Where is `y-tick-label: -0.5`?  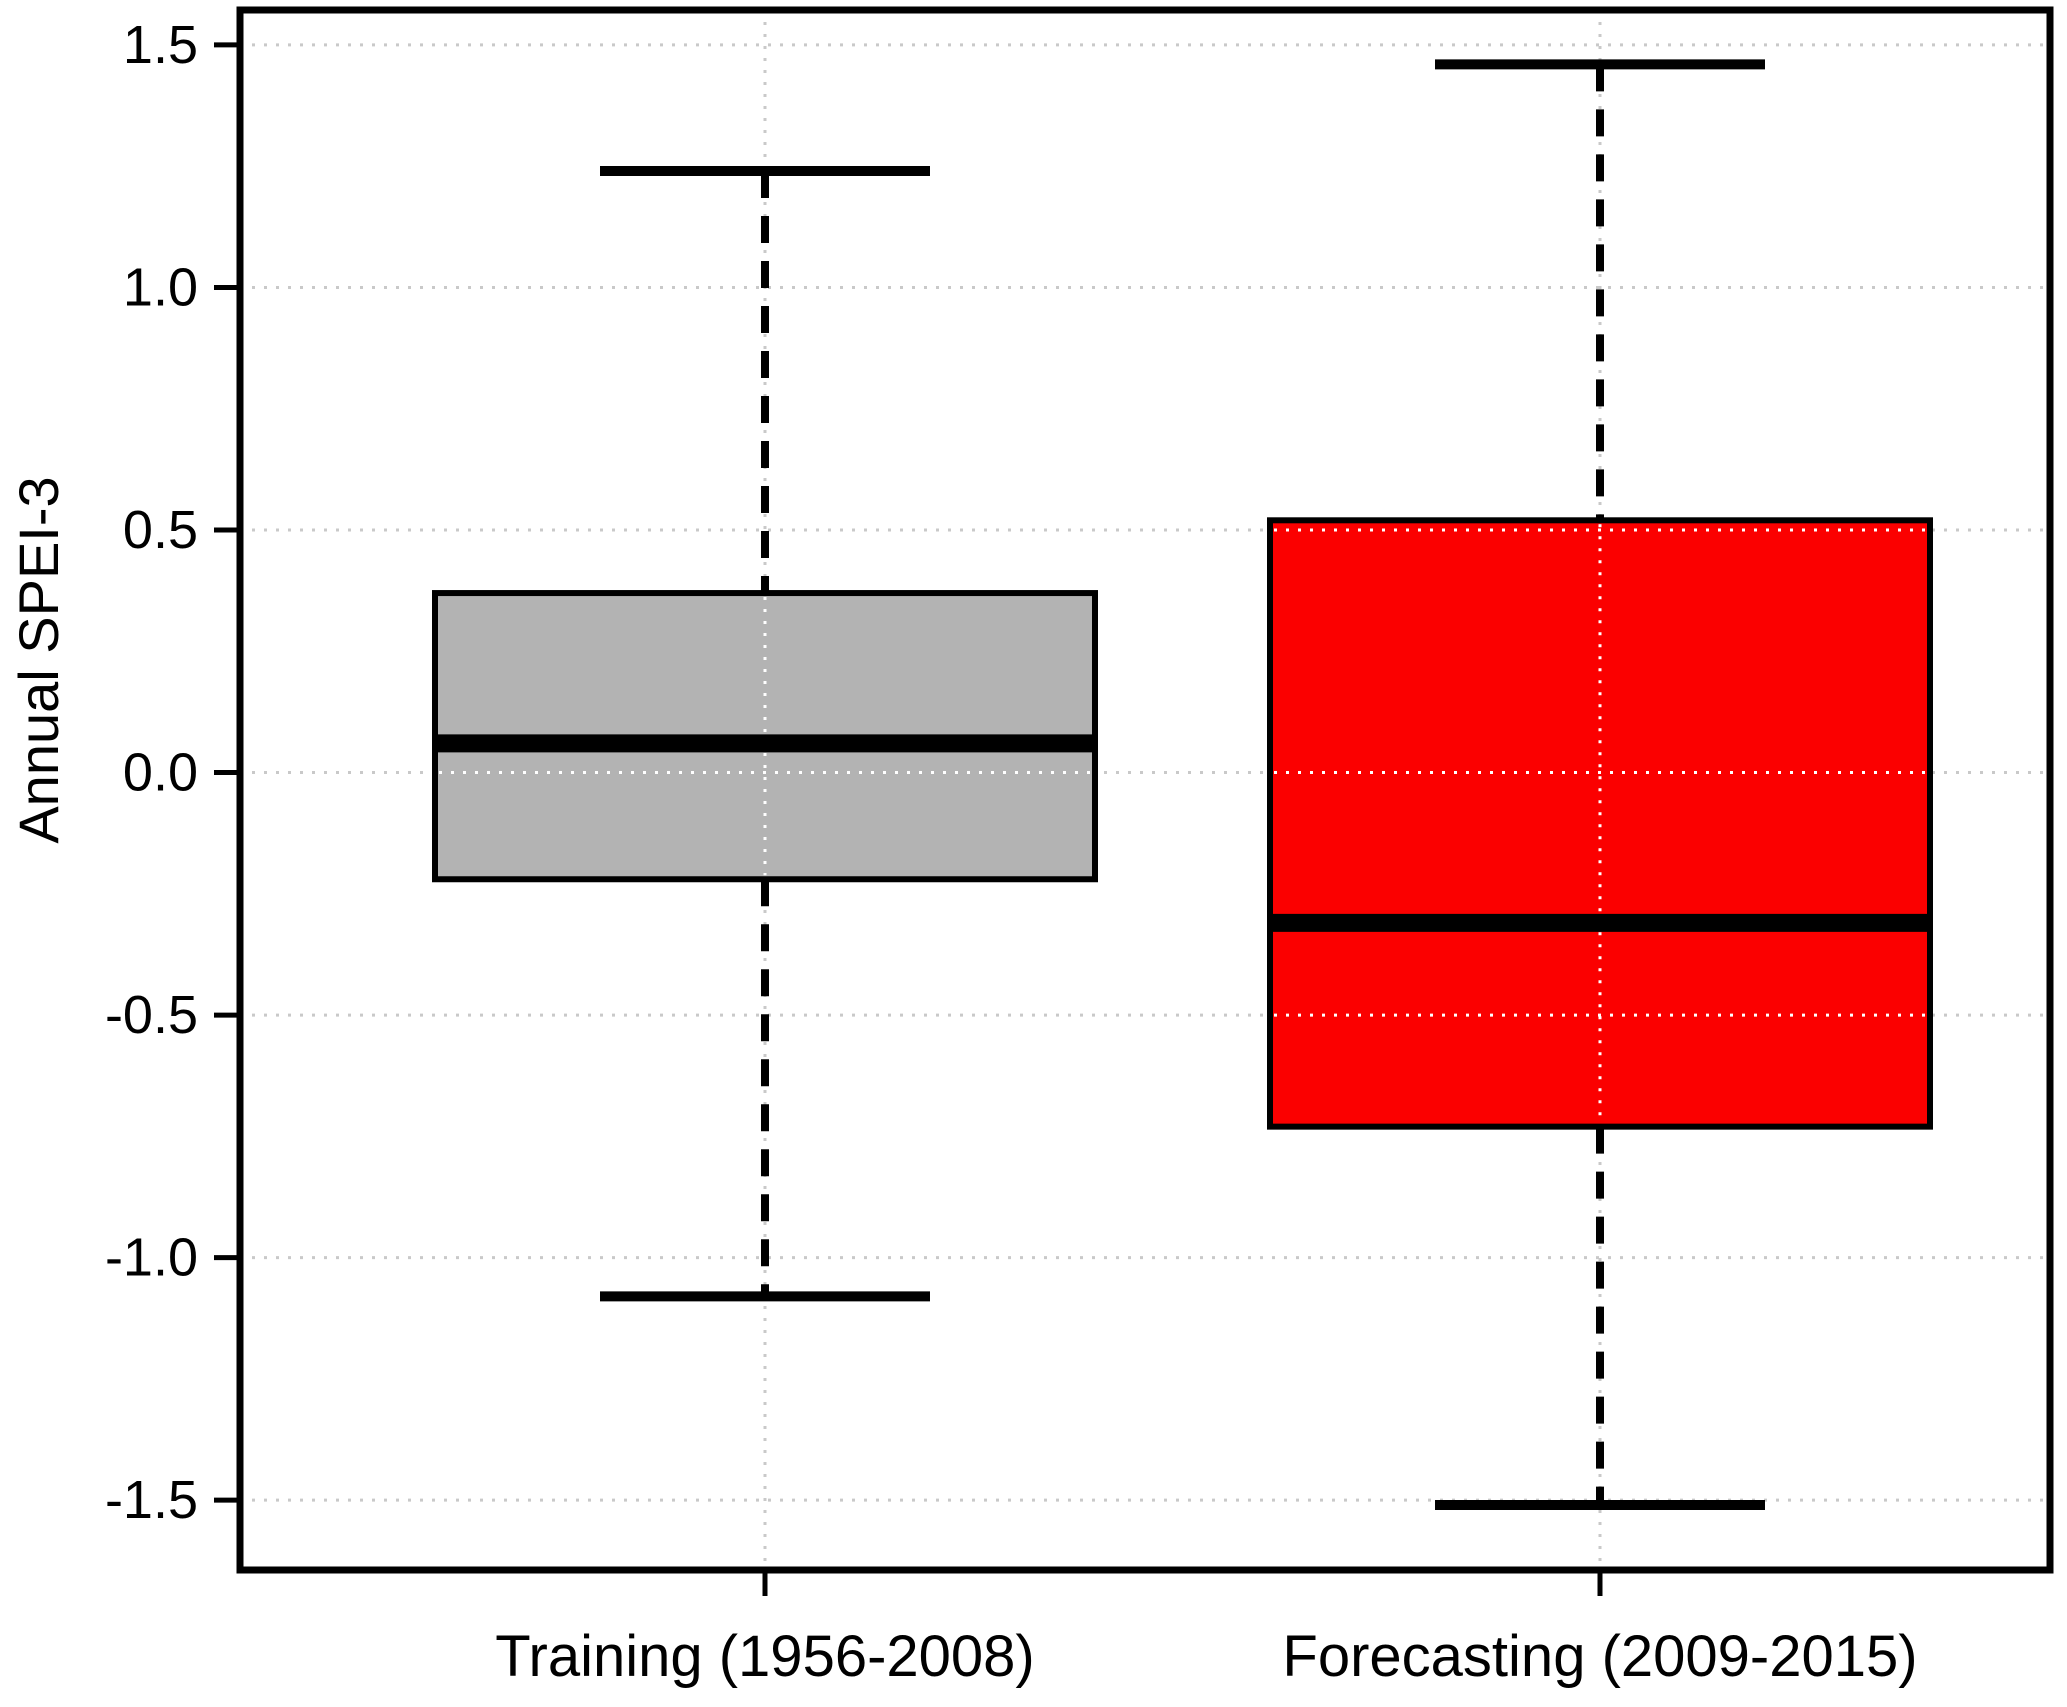 y-tick-label: -0.5 is located at coordinates (151, 1015).